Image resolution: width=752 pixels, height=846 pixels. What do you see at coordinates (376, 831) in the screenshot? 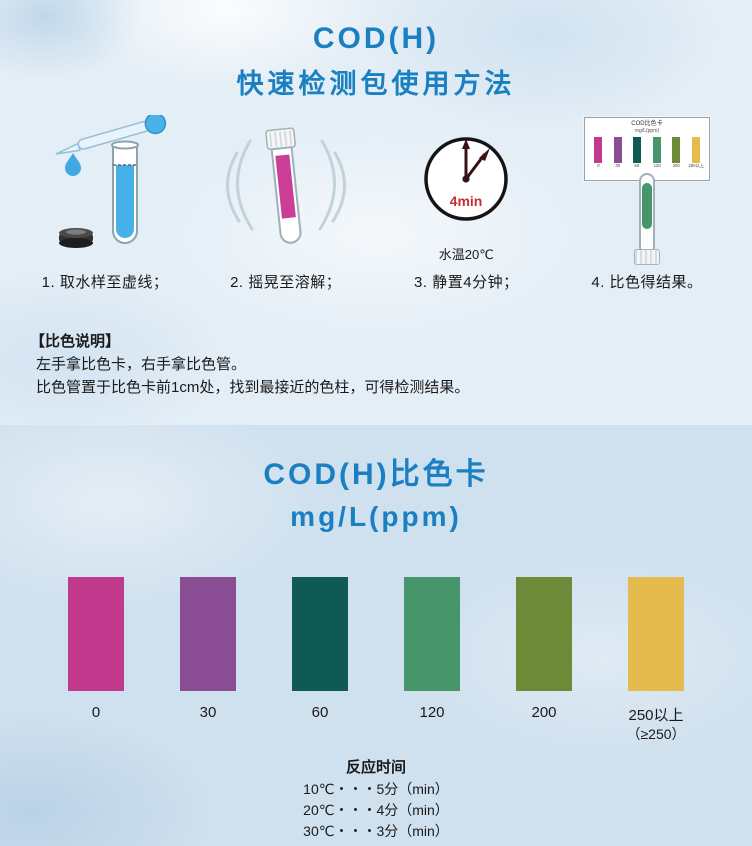
I see `reaction-time-line: 30℃・・・3分（min）` at bounding box center [376, 831].